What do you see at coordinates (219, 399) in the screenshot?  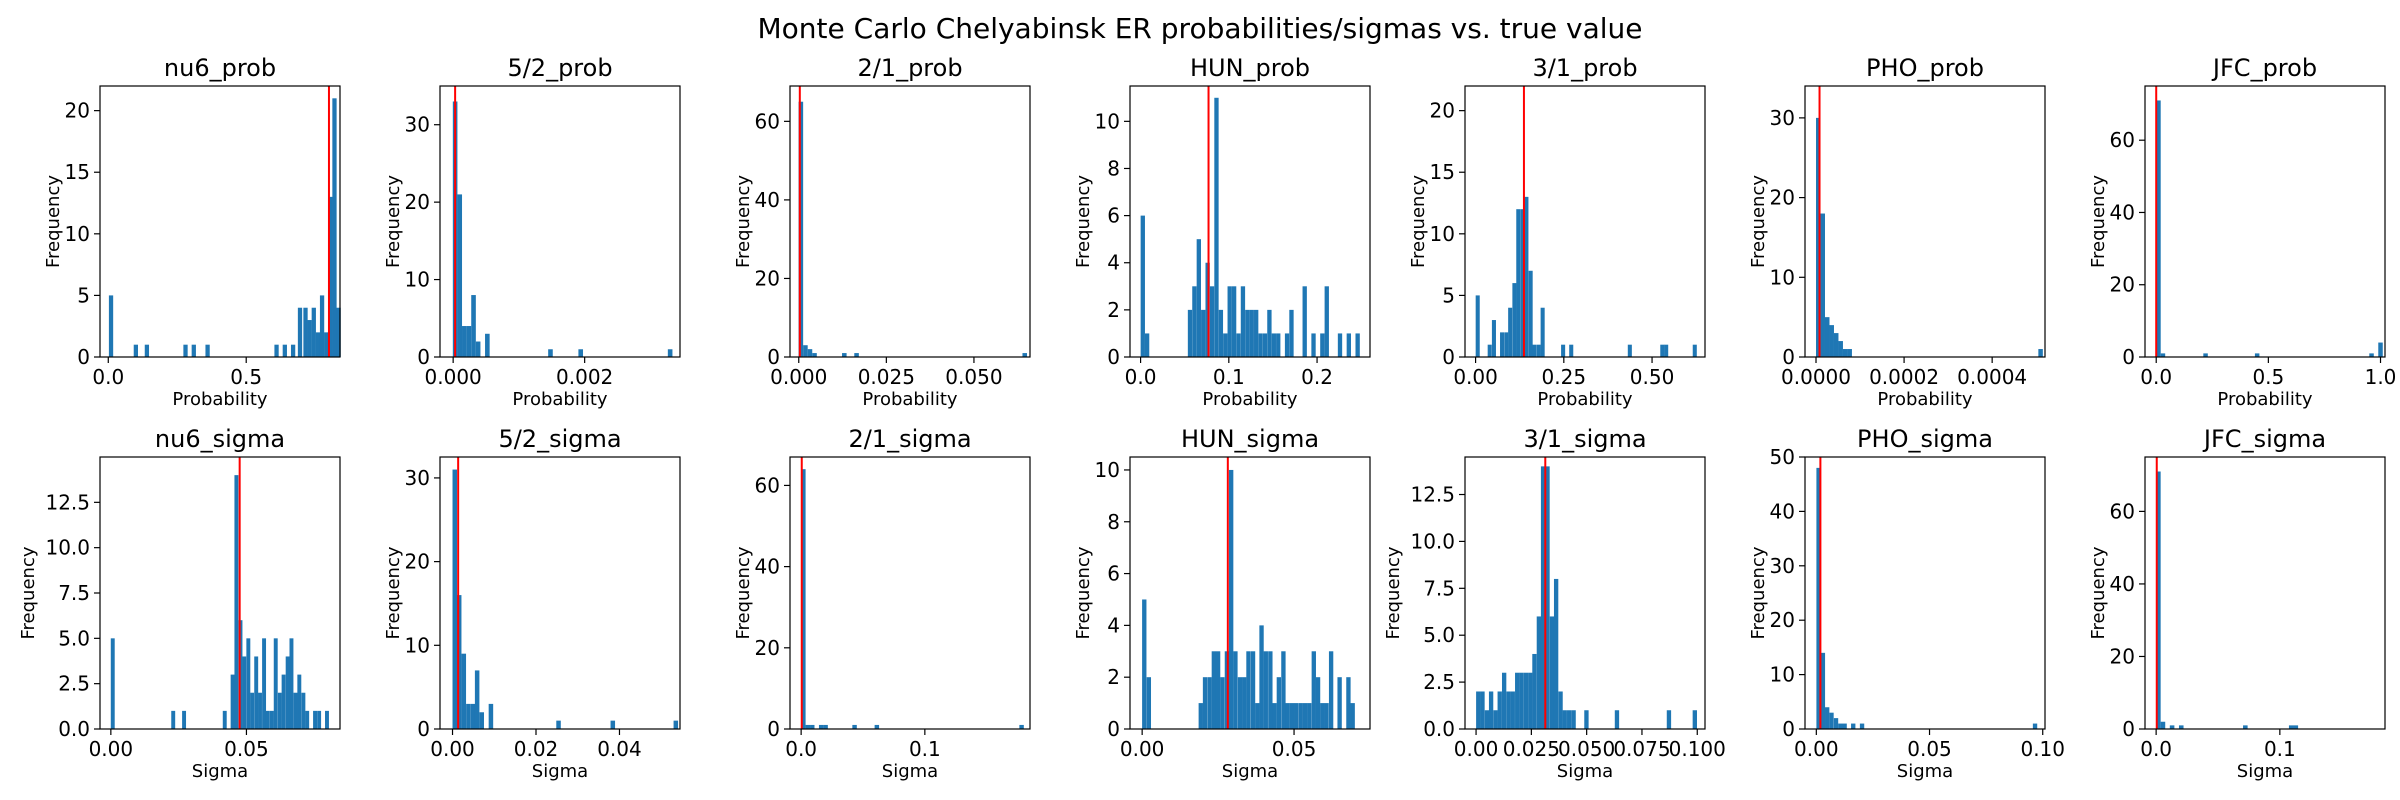 I see `x-axis-label: Probability` at bounding box center [219, 399].